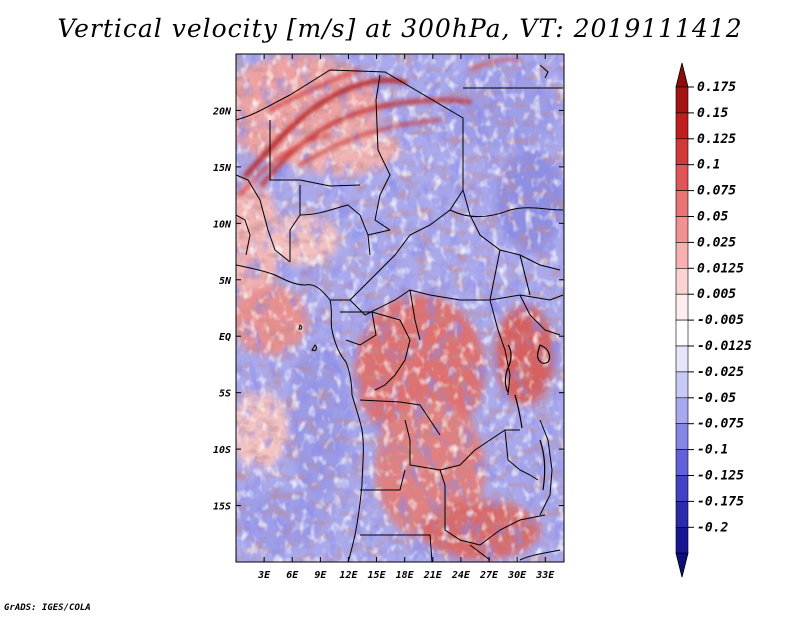 Image resolution: width=800 pixels, height=618 pixels. Describe the element at coordinates (377, 575) in the screenshot. I see `lon-tick-label: 15E` at that location.